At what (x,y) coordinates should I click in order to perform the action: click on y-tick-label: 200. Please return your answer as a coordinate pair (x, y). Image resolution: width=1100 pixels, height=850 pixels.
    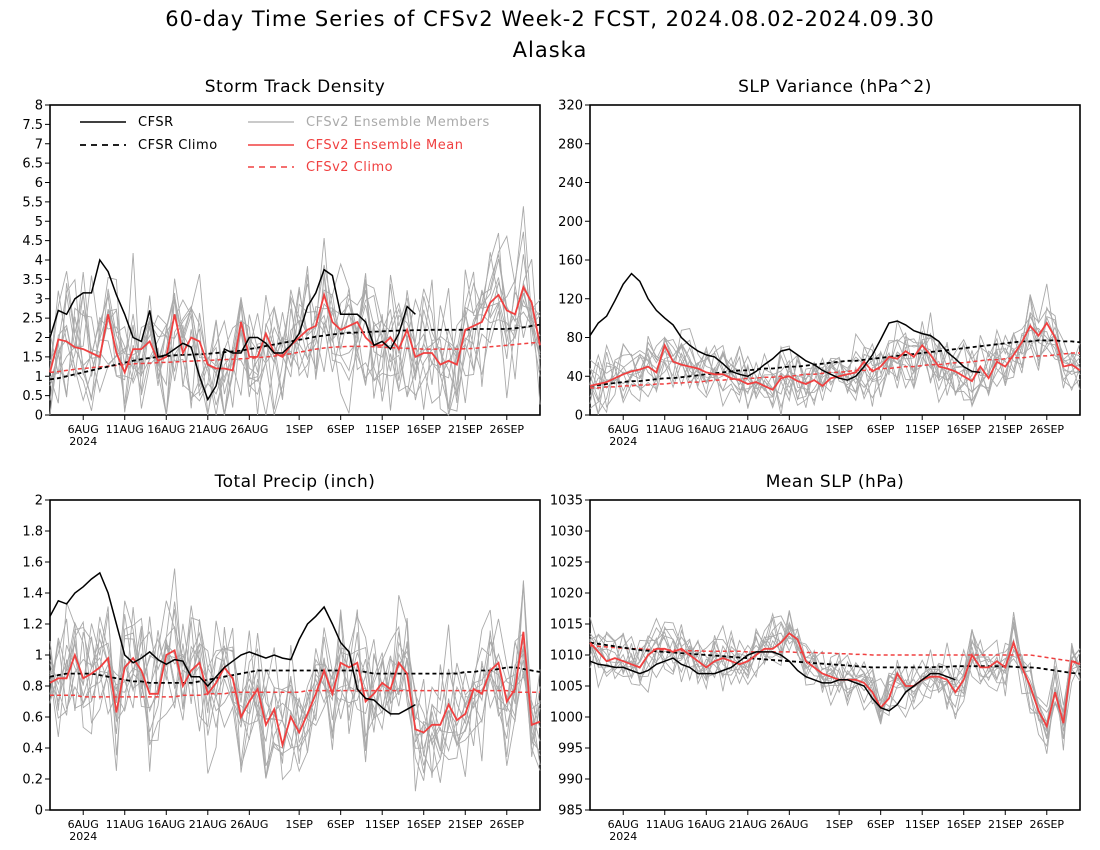
    Looking at the image, I should click on (570, 222).